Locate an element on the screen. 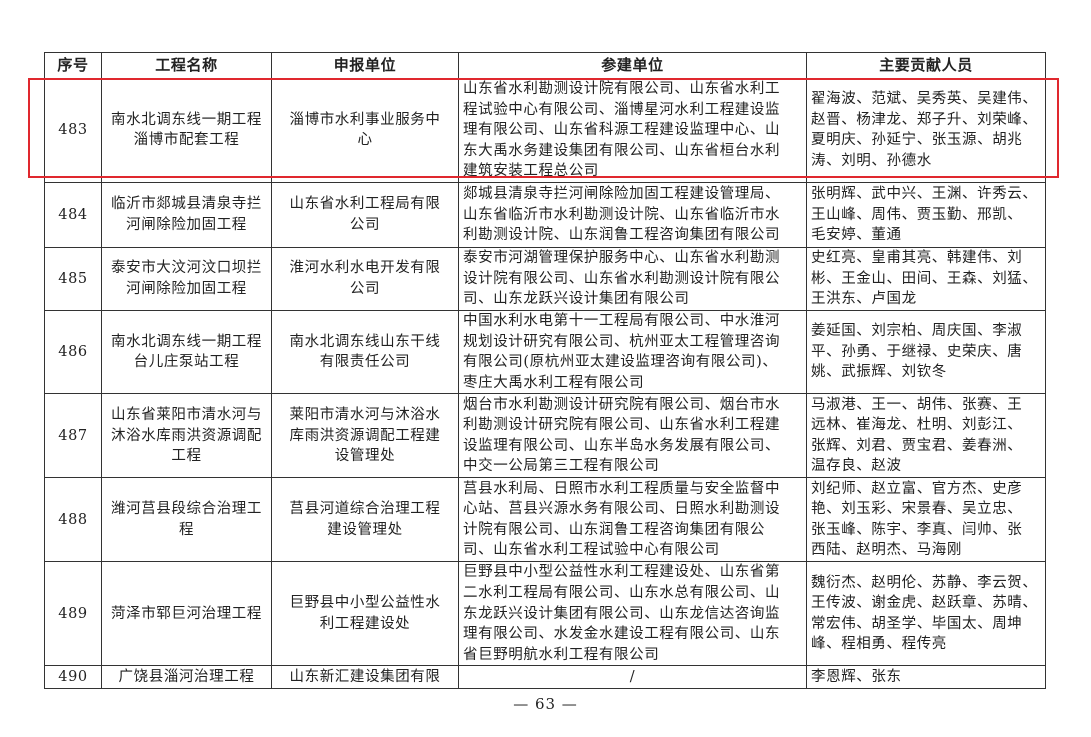 The image size is (1091, 737). table-header-row: 序号 工程名称 申报单位 参建单位 主要贡献人员 is located at coordinates (545, 65).